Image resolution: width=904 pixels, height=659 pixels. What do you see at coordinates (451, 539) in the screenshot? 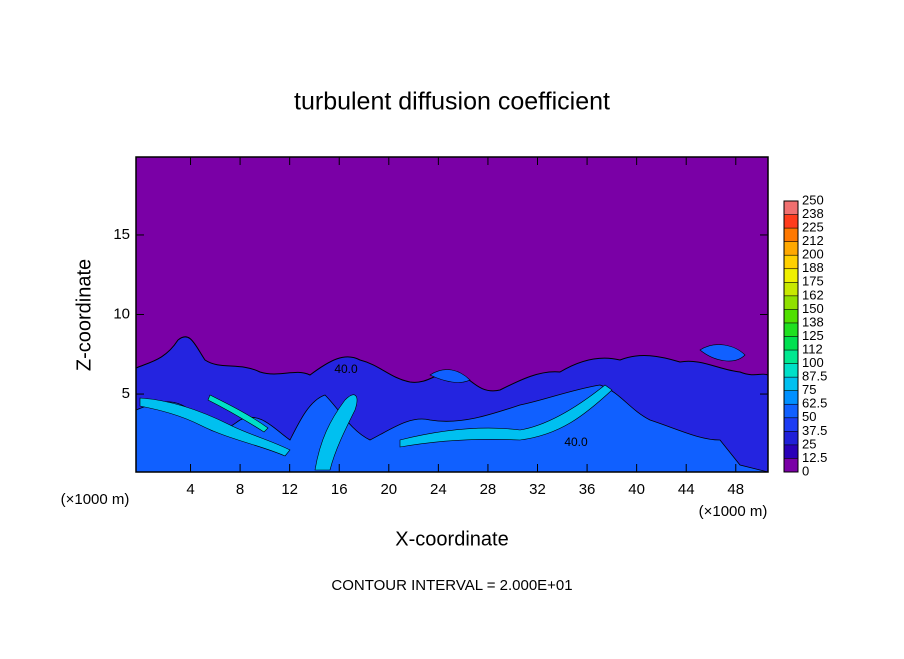
I see `x-axis-label: X-coordinate` at bounding box center [451, 539].